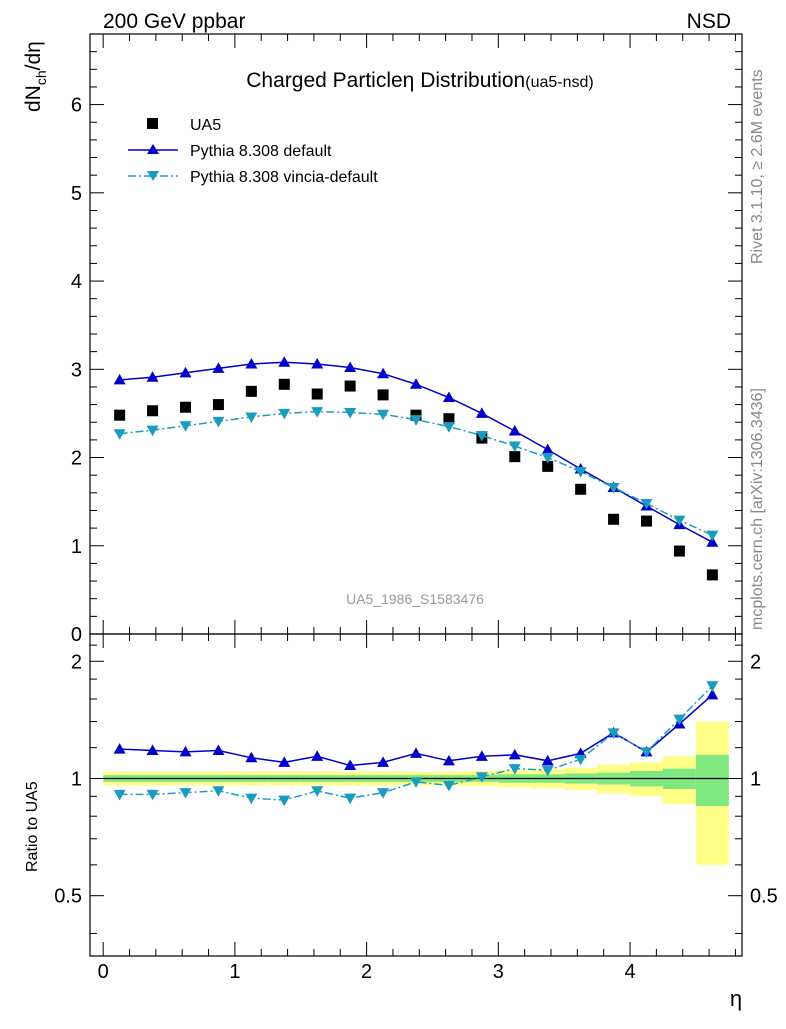  Describe the element at coordinates (153, 176) in the screenshot. I see `legend-marker-pythia-vincia` at that location.